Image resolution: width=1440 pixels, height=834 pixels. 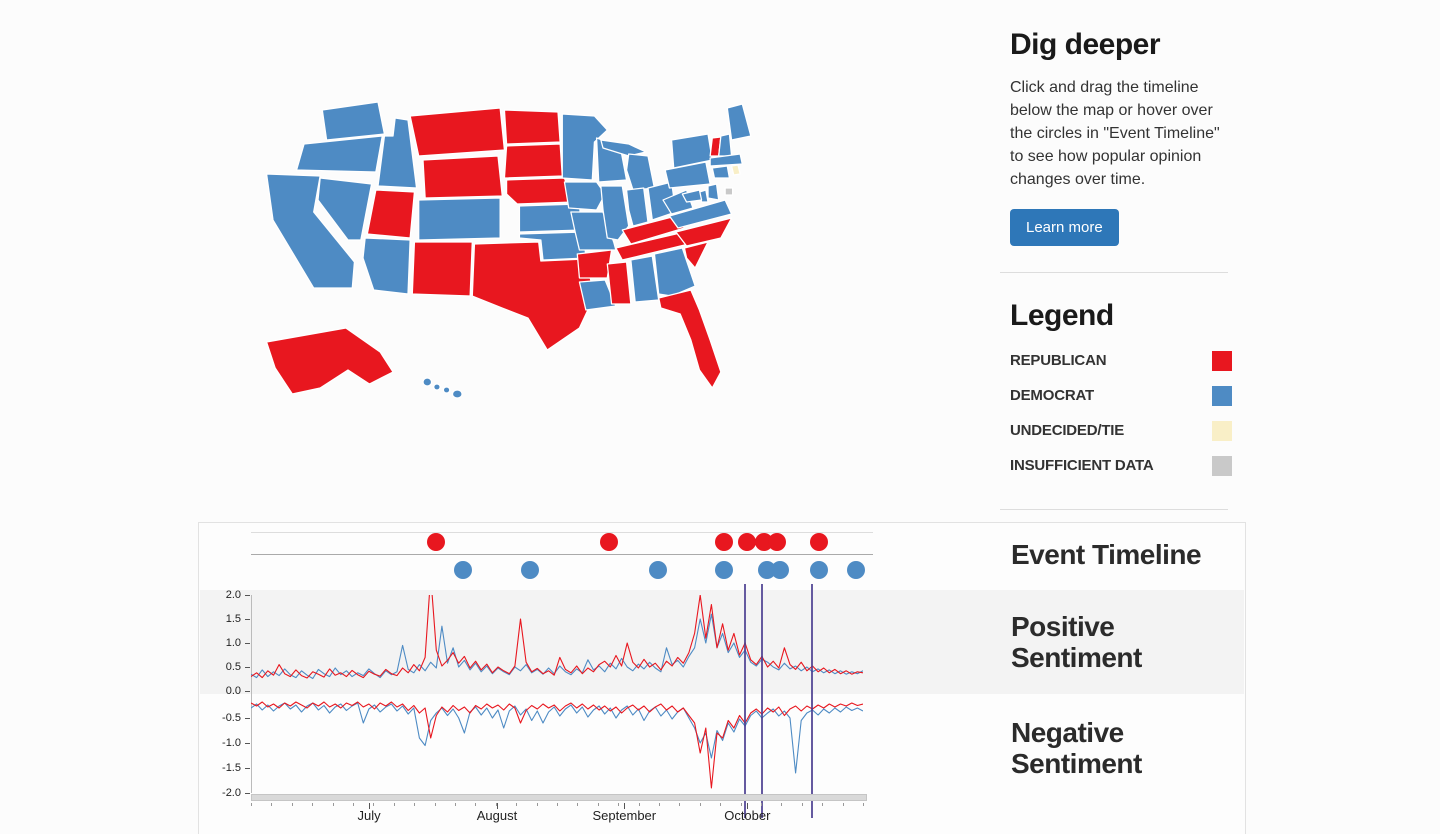 I want to click on state-fl, so click(x=690, y=339).